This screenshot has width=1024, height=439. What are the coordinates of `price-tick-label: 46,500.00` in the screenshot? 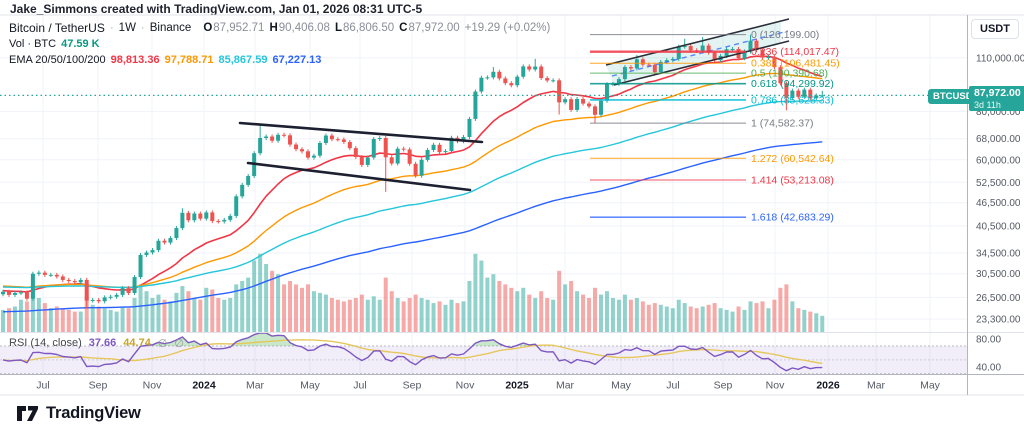 It's located at (998, 203).